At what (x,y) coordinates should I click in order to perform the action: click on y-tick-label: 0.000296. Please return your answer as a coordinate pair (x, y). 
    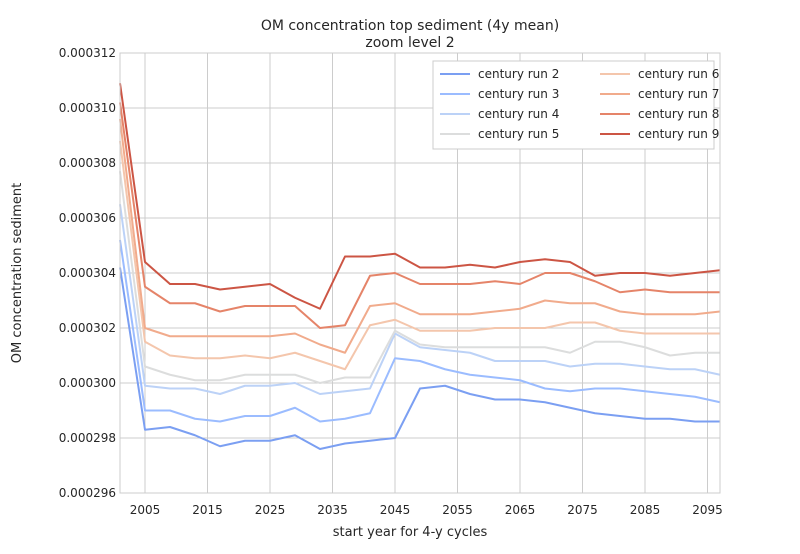
    Looking at the image, I should click on (87, 493).